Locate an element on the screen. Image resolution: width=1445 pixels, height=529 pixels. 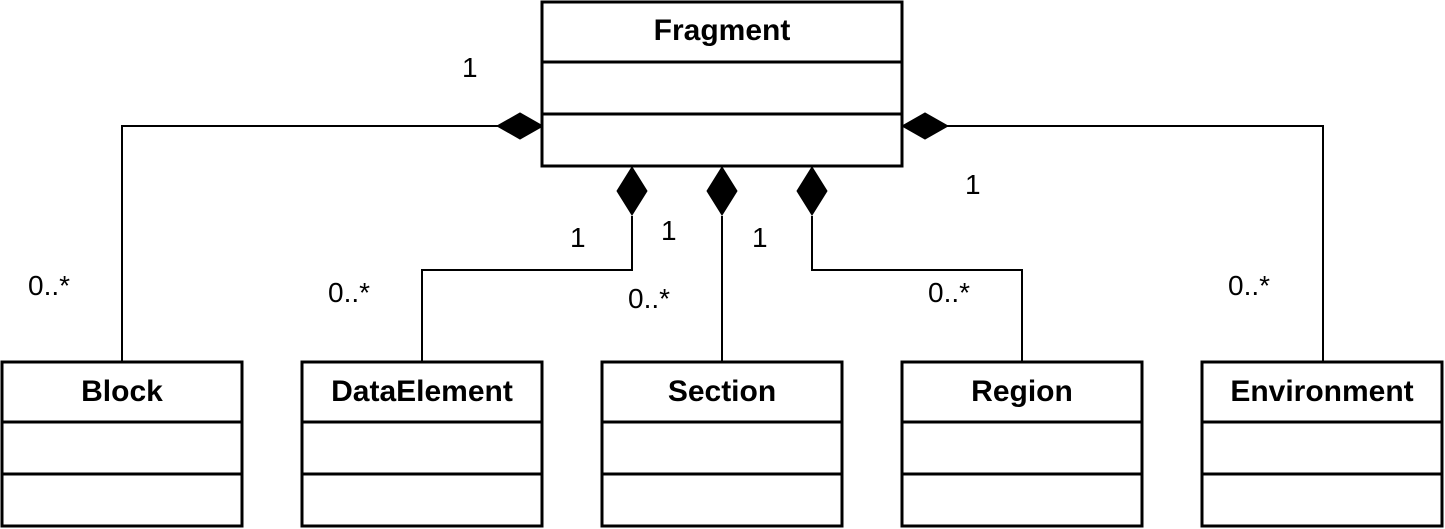
composition-diamonds is located at coordinates (722, 164).